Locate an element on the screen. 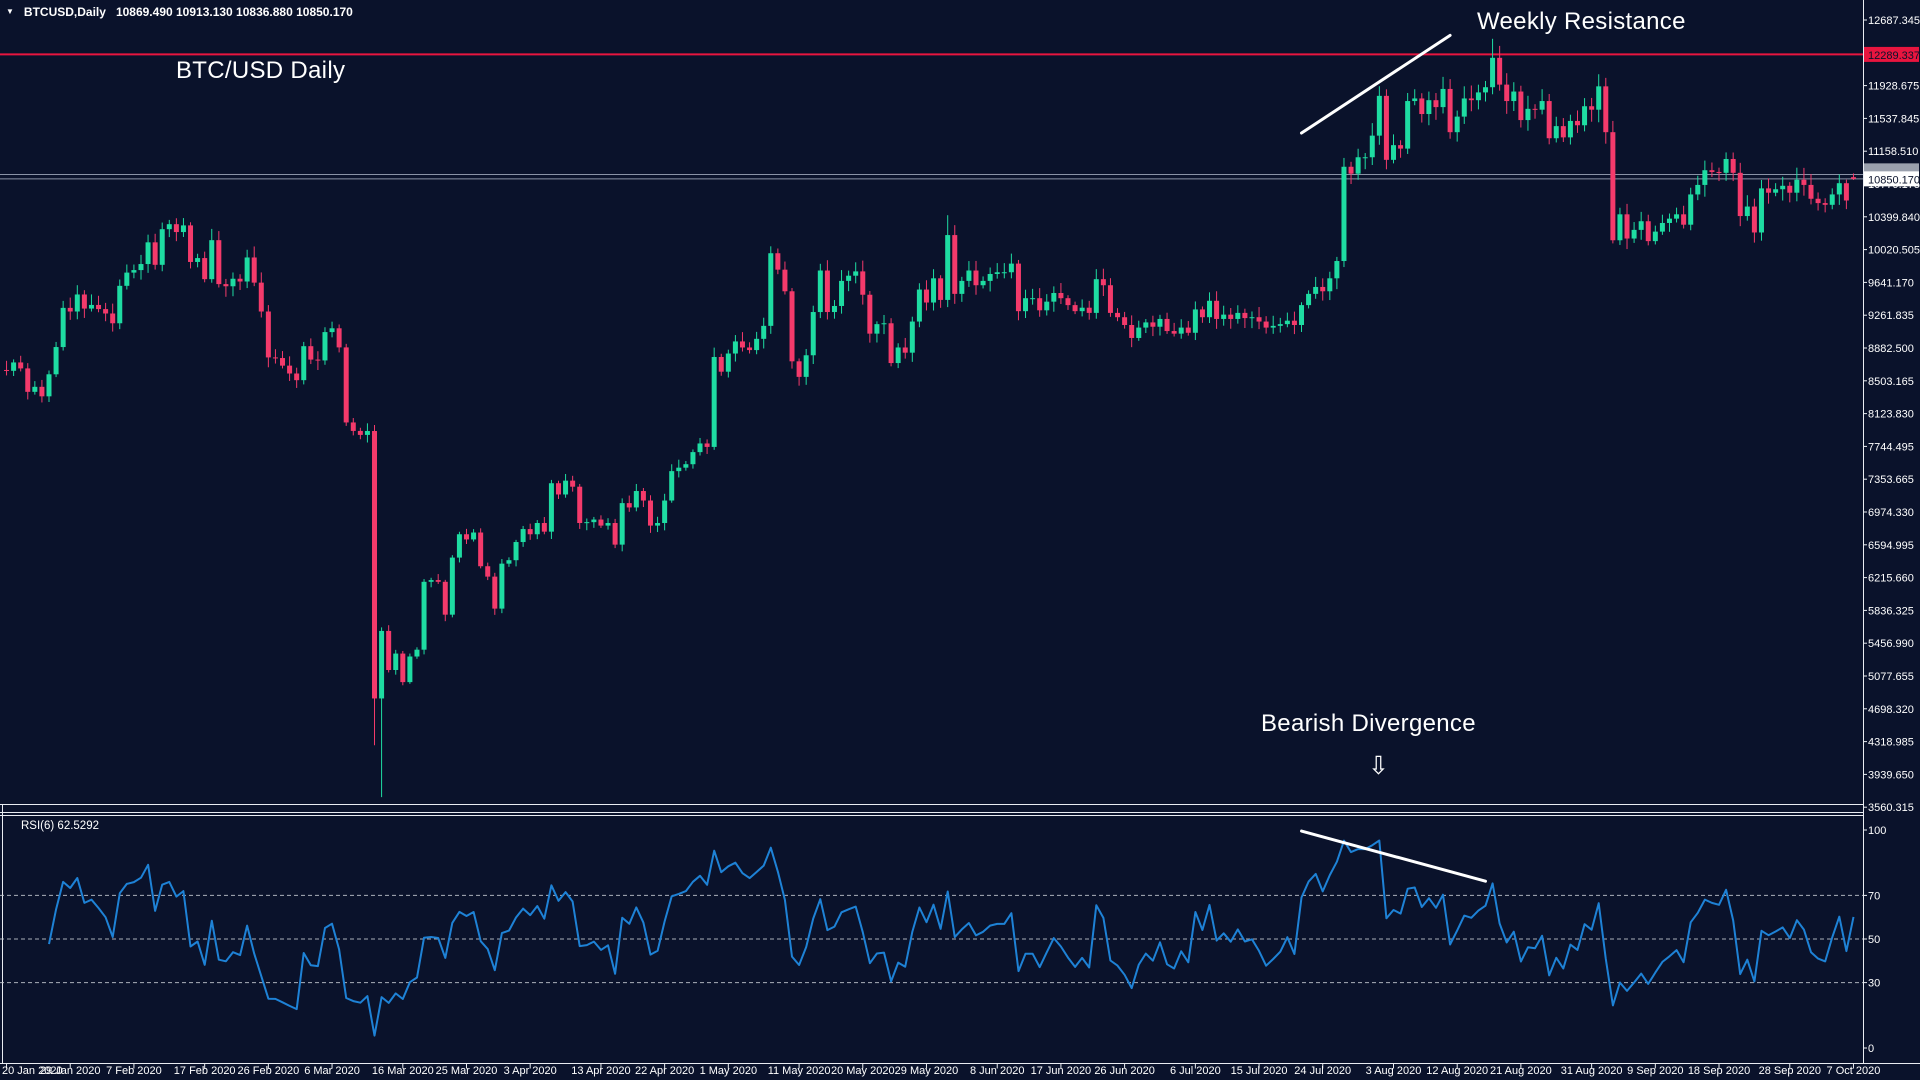 This screenshot has height=1080, width=1920. svg-text: 11928.675 is located at coordinates (1893, 87).